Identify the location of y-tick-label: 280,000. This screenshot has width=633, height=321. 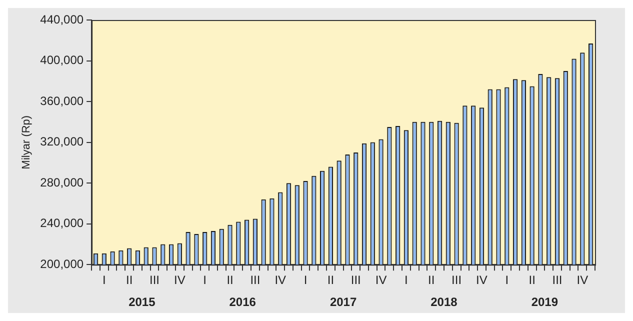
(62, 182).